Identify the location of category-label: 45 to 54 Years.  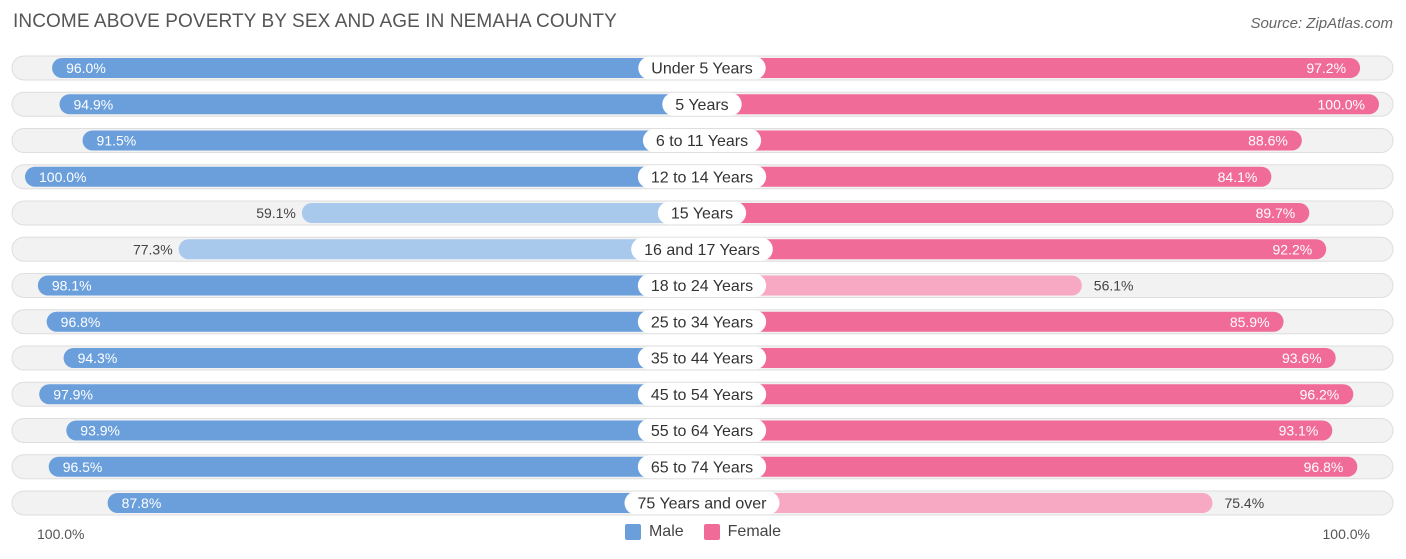
(702, 395).